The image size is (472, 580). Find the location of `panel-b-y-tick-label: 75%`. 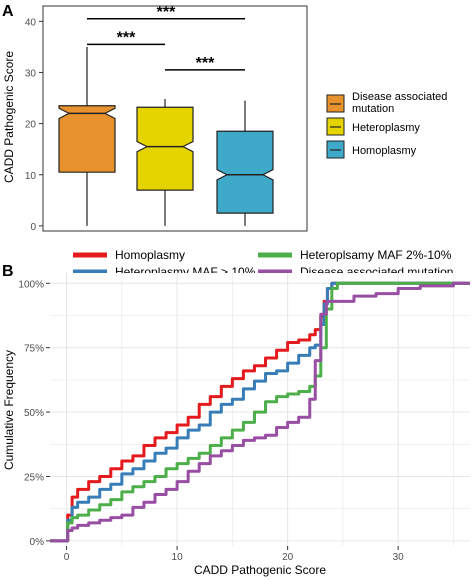

panel-b-y-tick-label: 75% is located at coordinates (34, 349).